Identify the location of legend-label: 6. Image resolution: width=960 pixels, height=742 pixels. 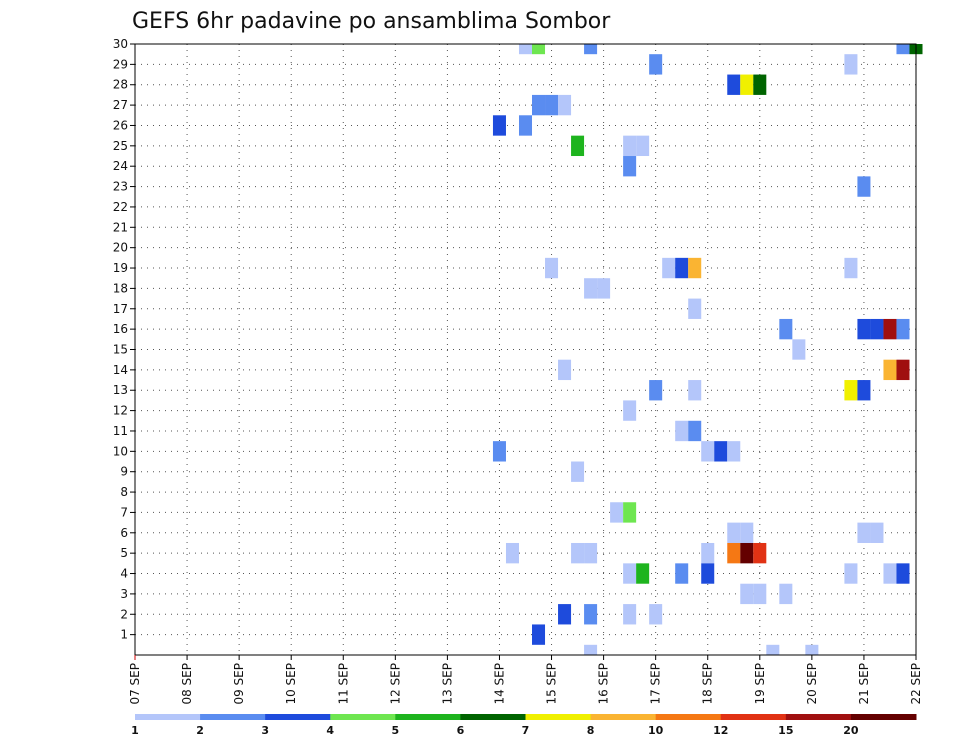
(461, 730).